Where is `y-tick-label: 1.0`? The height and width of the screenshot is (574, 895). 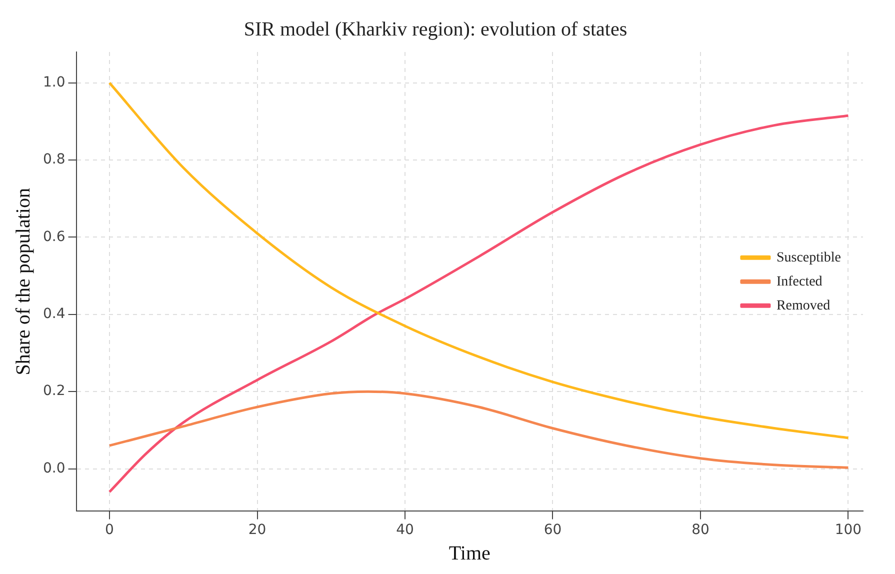
y-tick-label: 1.0 is located at coordinates (54, 82).